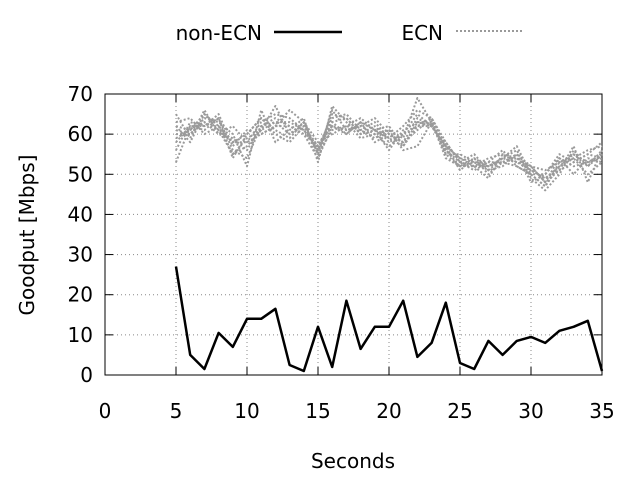  I want to click on y-tick-label: 60, so click(80, 134).